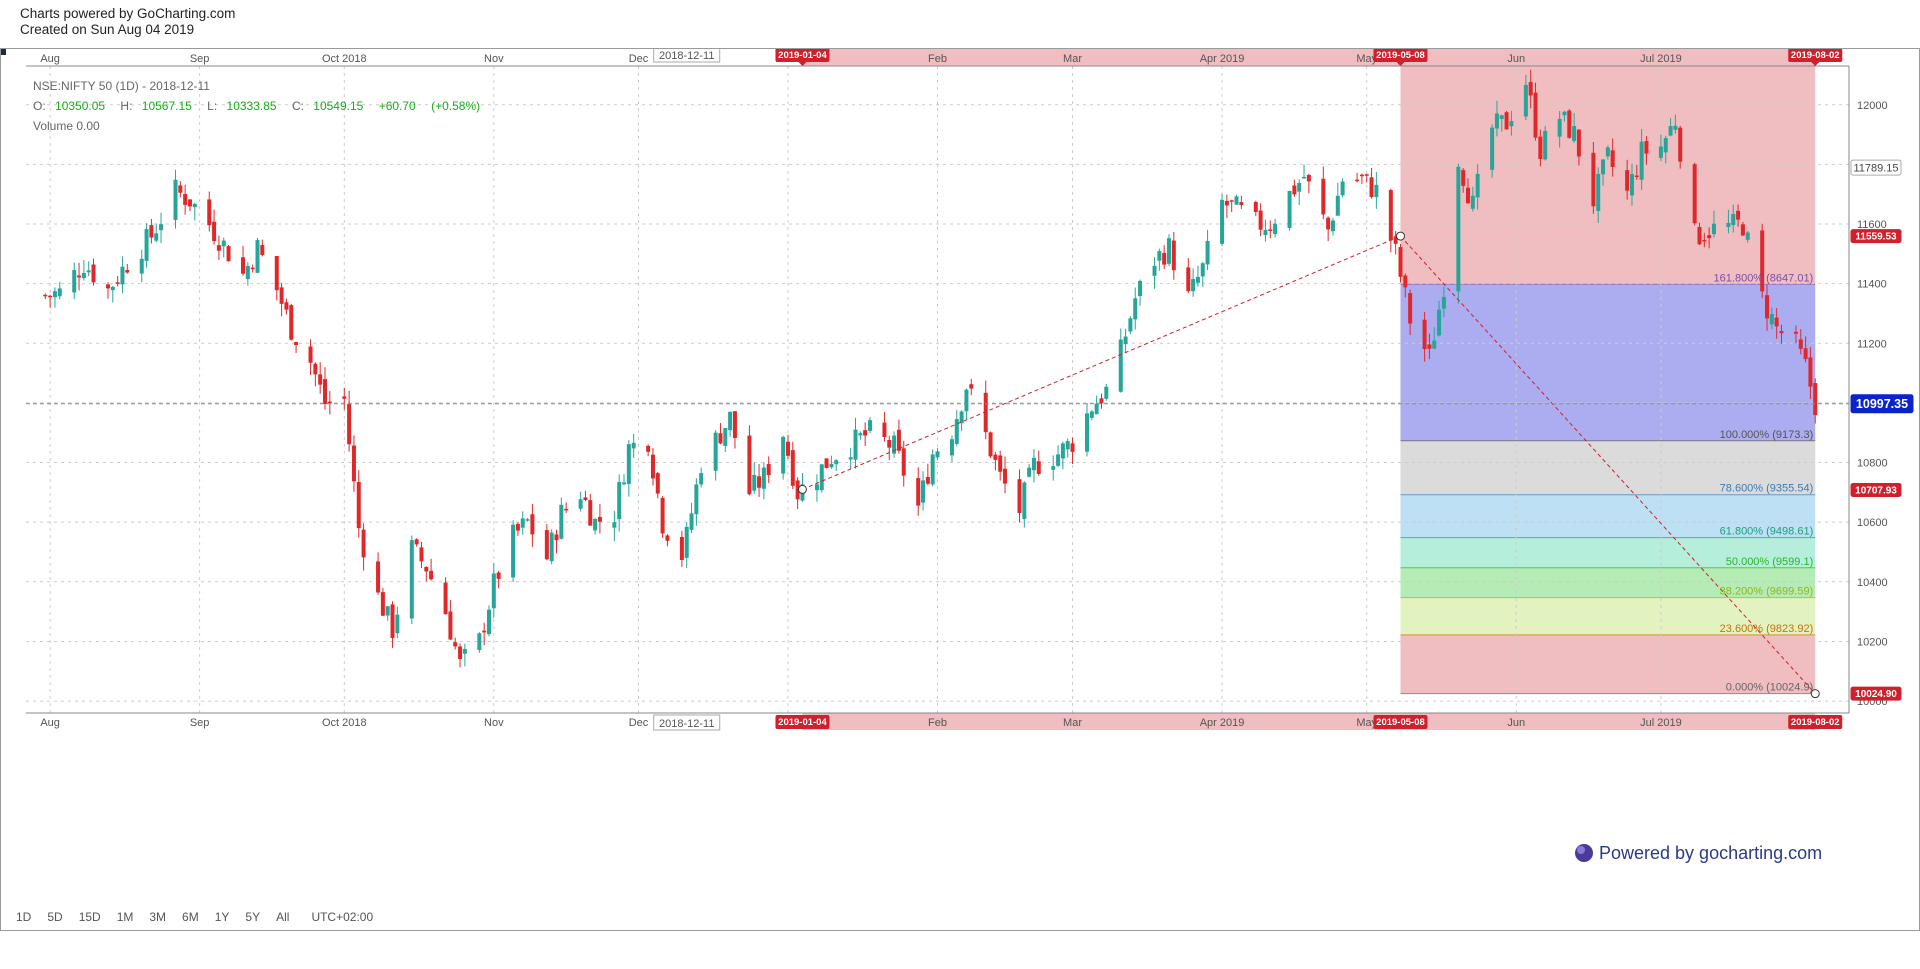 The width and height of the screenshot is (1920, 969). I want to click on open-value: 10350.05, so click(80, 106).